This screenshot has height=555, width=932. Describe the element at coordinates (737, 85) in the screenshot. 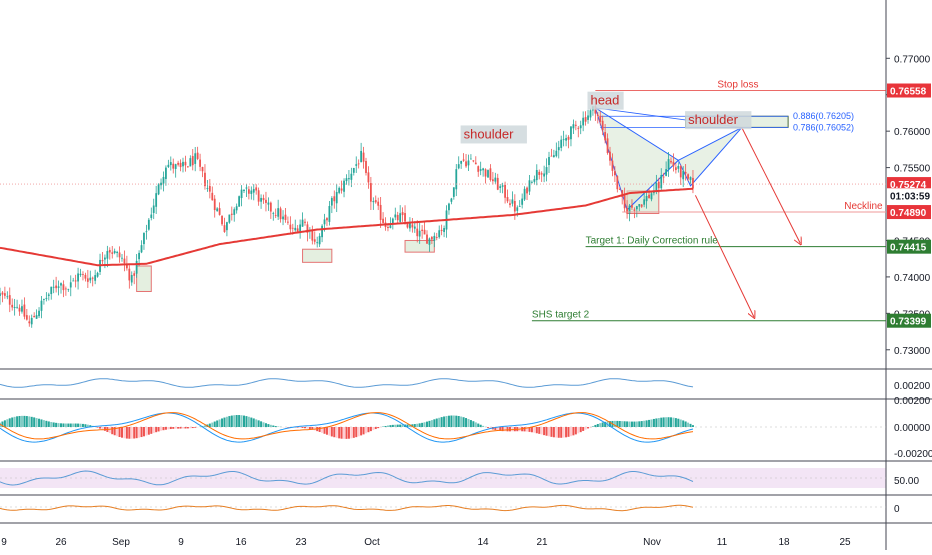

I see `stop-loss-label: Stop loss` at that location.